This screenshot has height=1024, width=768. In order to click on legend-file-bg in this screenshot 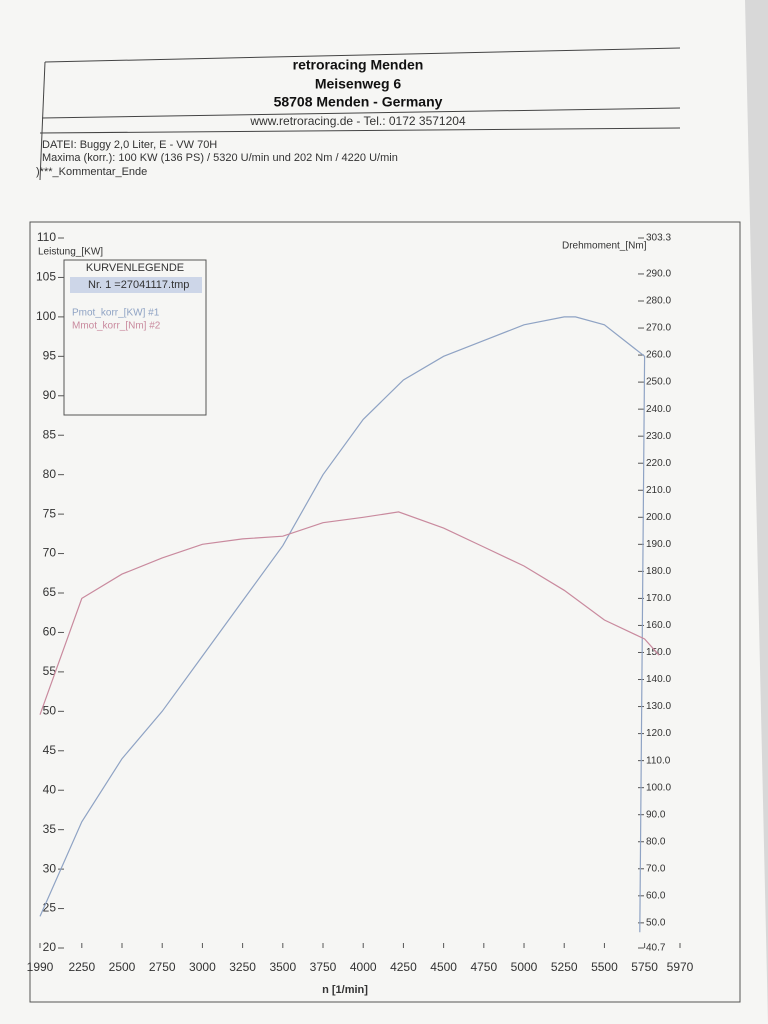, I will do `click(136, 285)`.